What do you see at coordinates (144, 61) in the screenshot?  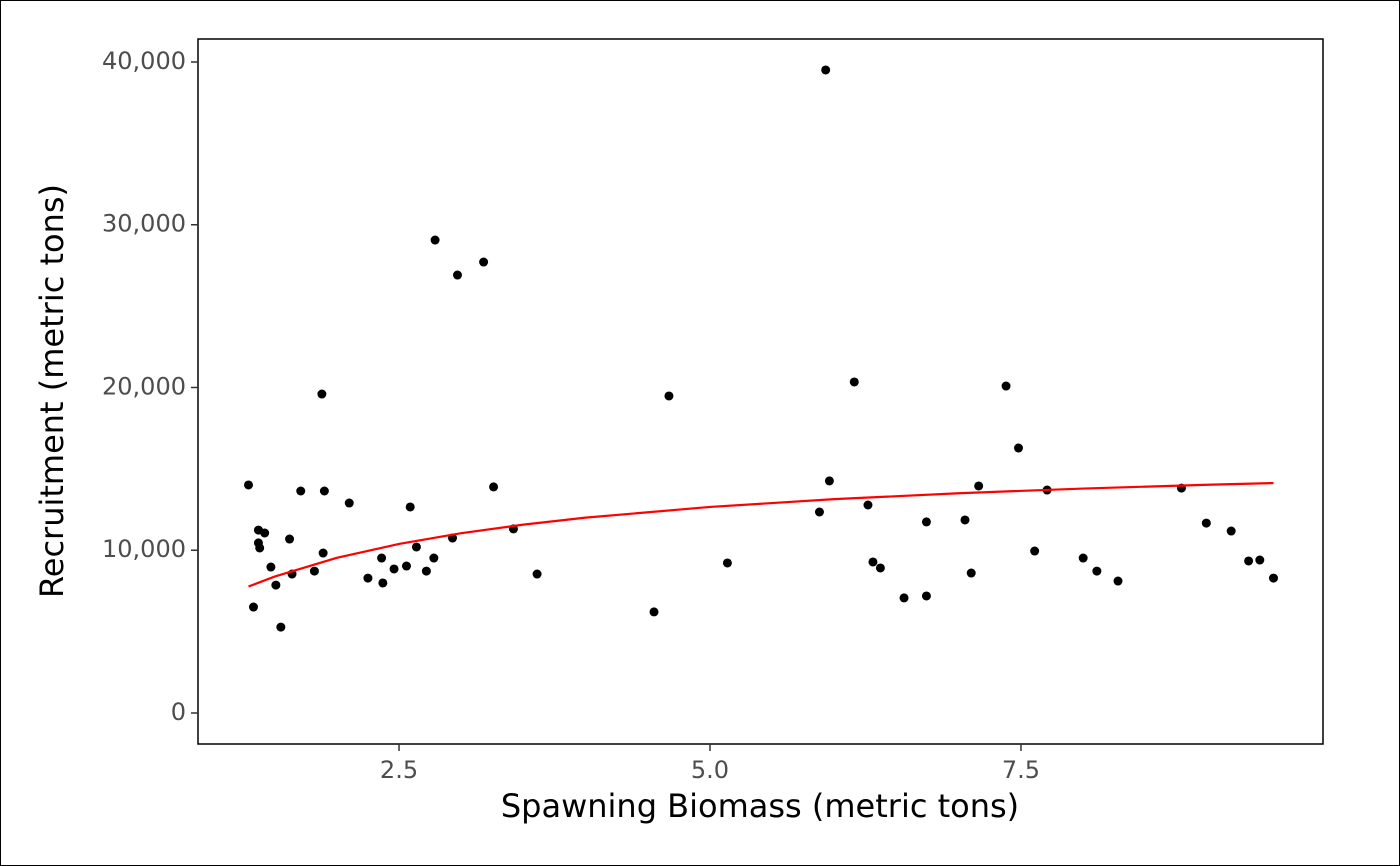 I see `y-tick-label: 40,000` at bounding box center [144, 61].